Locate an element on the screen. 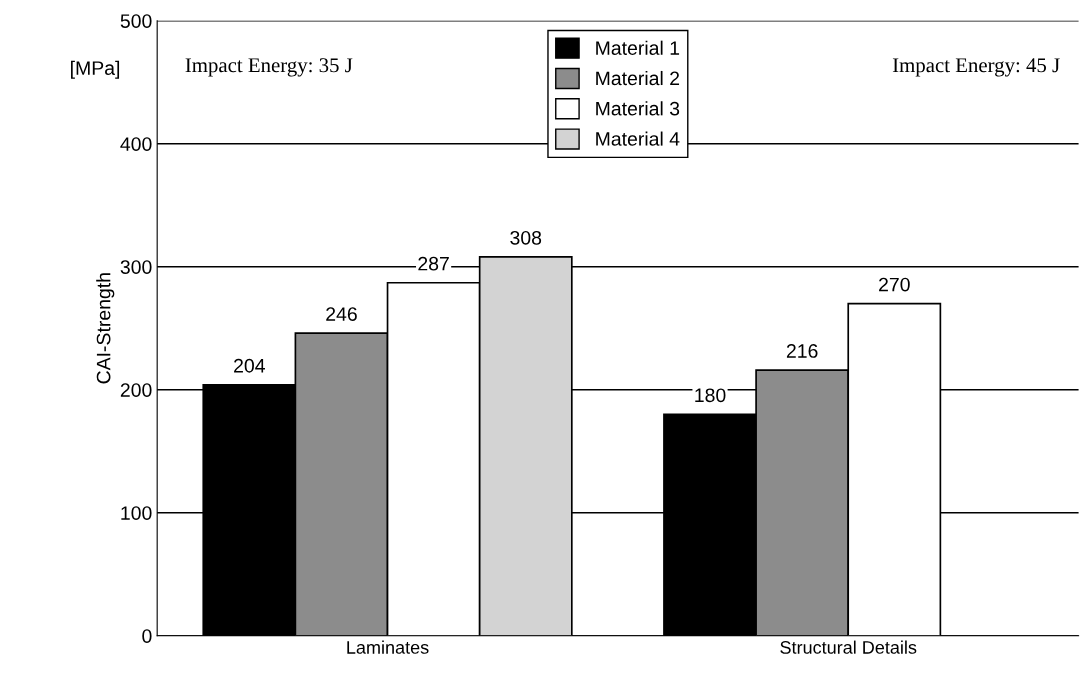 The image size is (1084, 691). legend-label: Material 2 is located at coordinates (638, 78).